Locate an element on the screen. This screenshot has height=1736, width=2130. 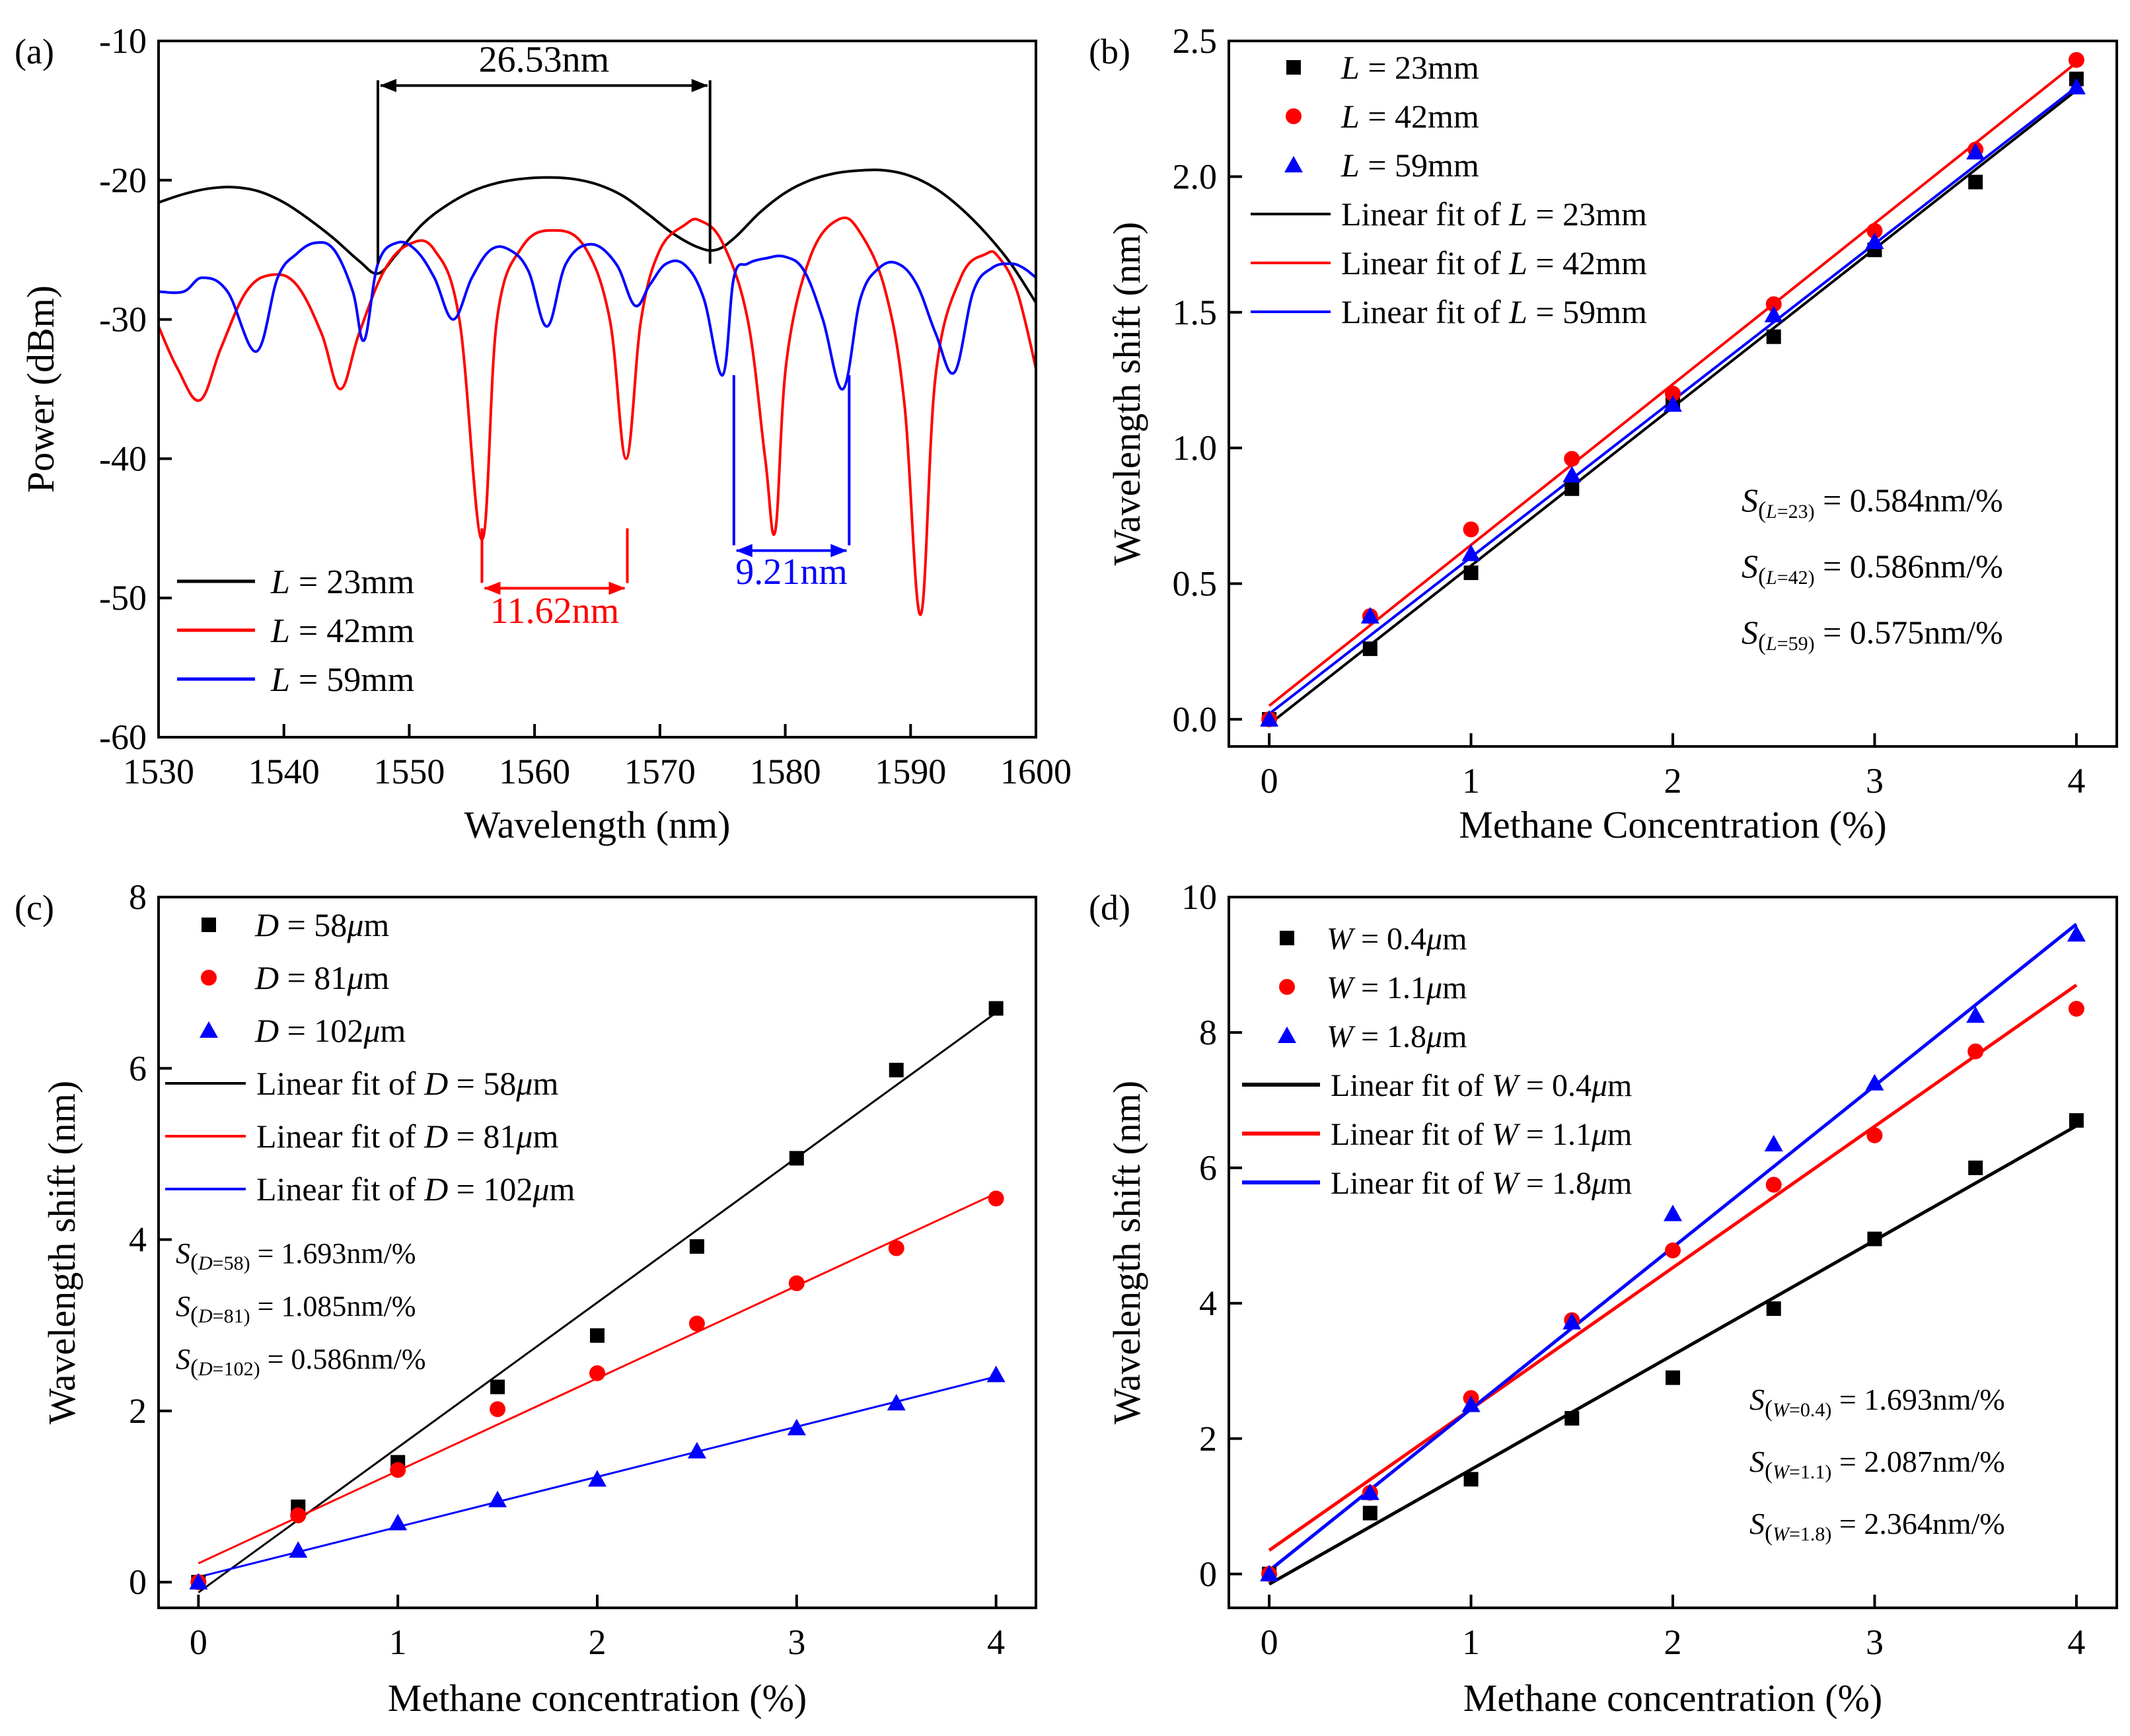
x-tick-label: 1550 is located at coordinates (409, 771).